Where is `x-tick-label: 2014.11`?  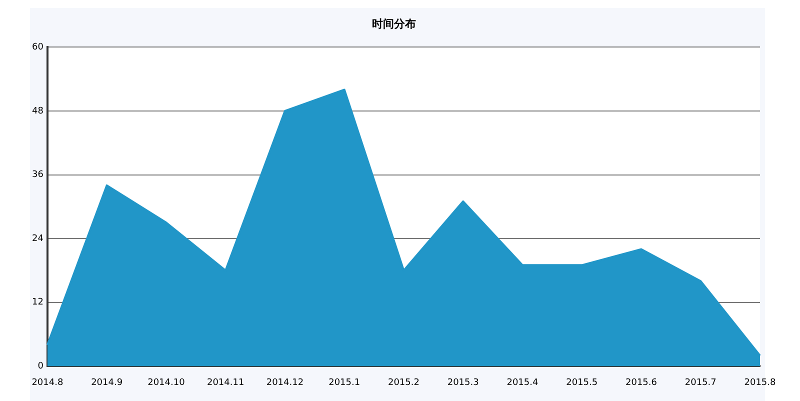
x-tick-label: 2014.11 is located at coordinates (225, 383).